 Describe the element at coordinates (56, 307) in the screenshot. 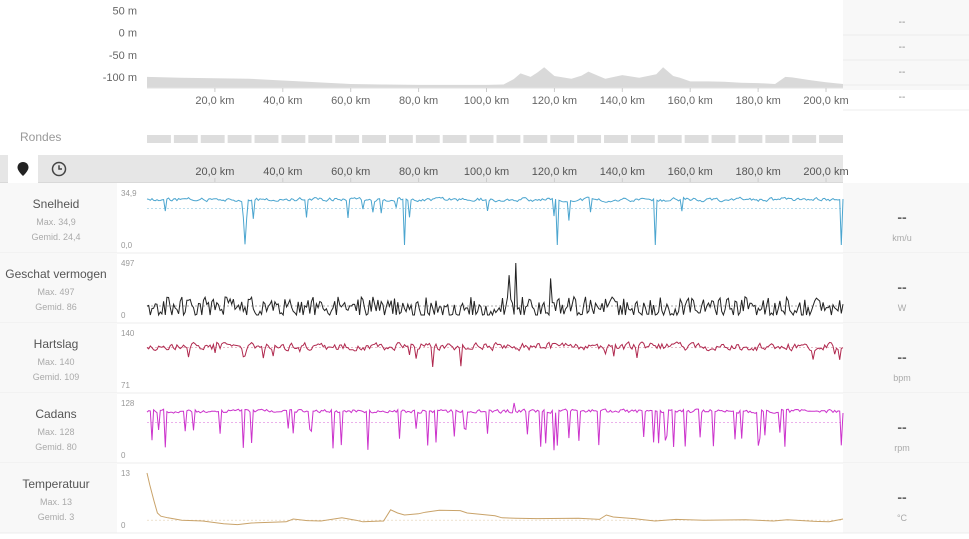

I see `metric-avg: Gemid. 86` at that location.